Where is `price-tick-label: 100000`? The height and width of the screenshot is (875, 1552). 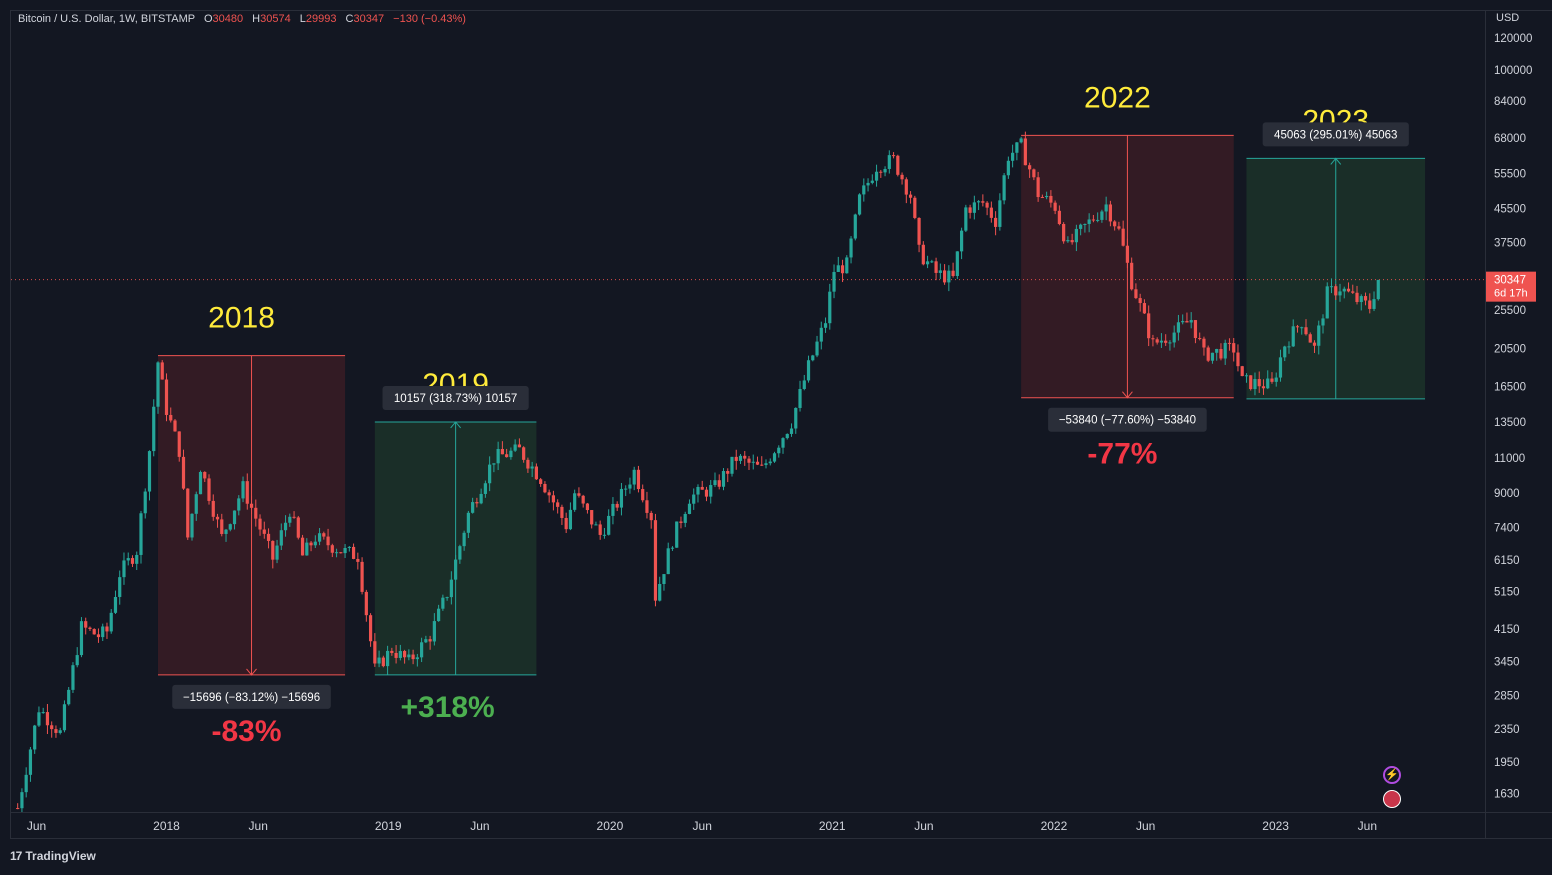 price-tick-label: 100000 is located at coordinates (1513, 71).